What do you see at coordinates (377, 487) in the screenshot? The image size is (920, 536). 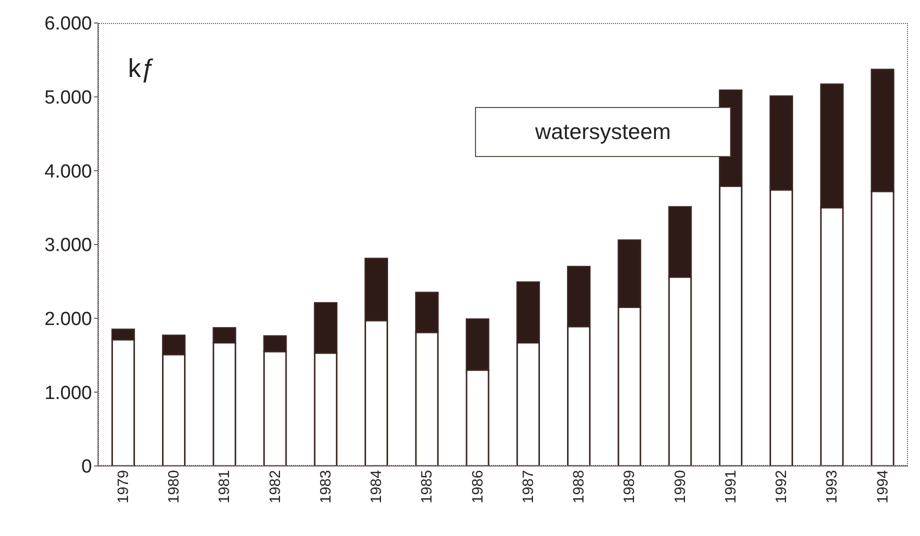 I see `x-tick-label: 1984` at bounding box center [377, 487].